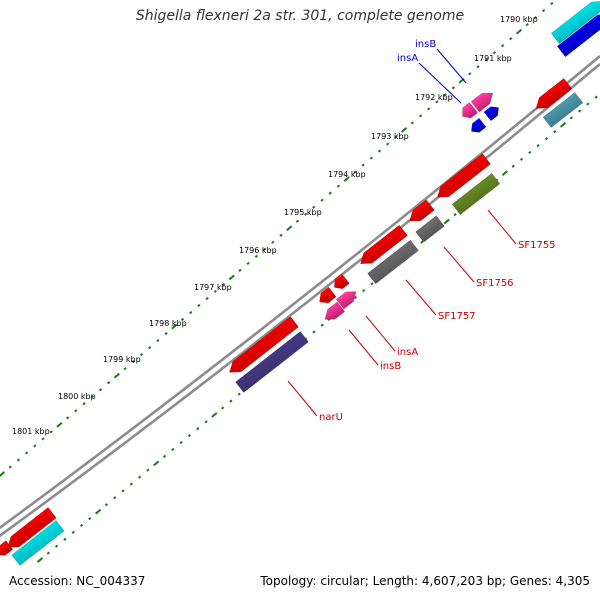 This screenshot has width=600, height=600. What do you see at coordinates (334, 310) in the screenshot?
I see `gene-insB-mid` at bounding box center [334, 310].